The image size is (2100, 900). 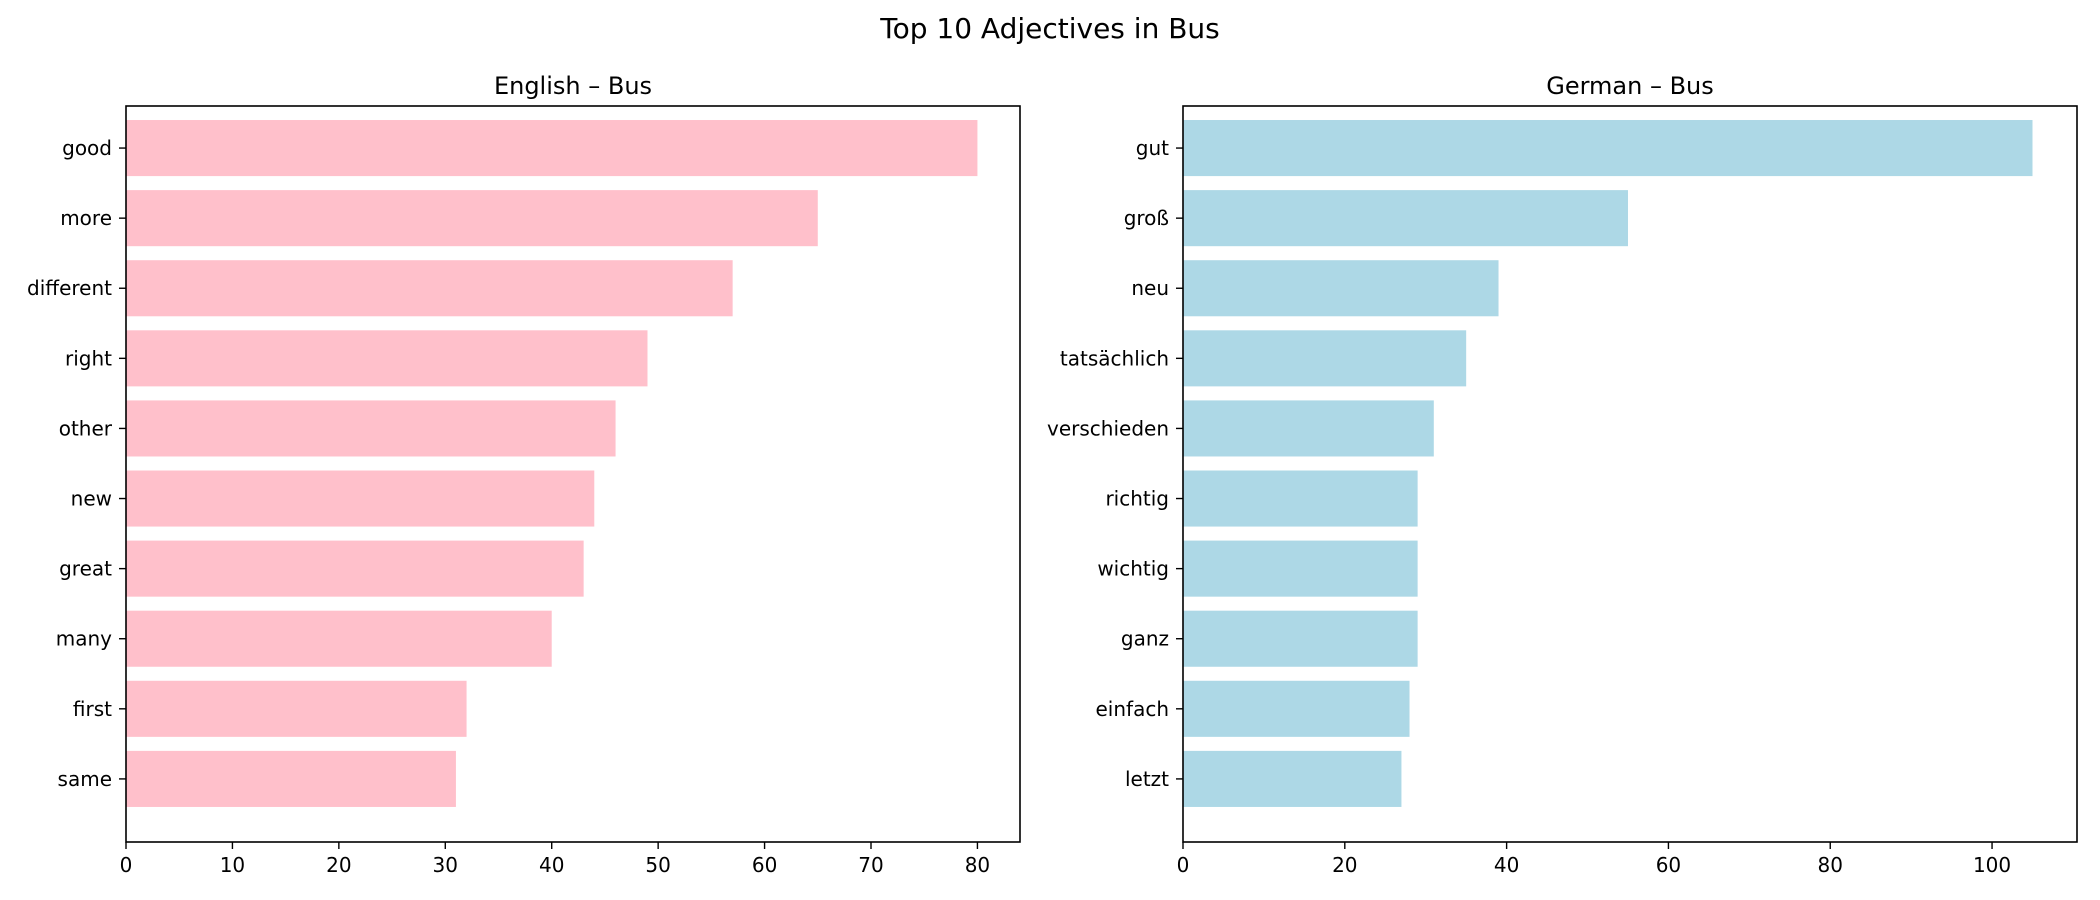 I want to click on german-bar-ganz, so click(x=1300, y=638).